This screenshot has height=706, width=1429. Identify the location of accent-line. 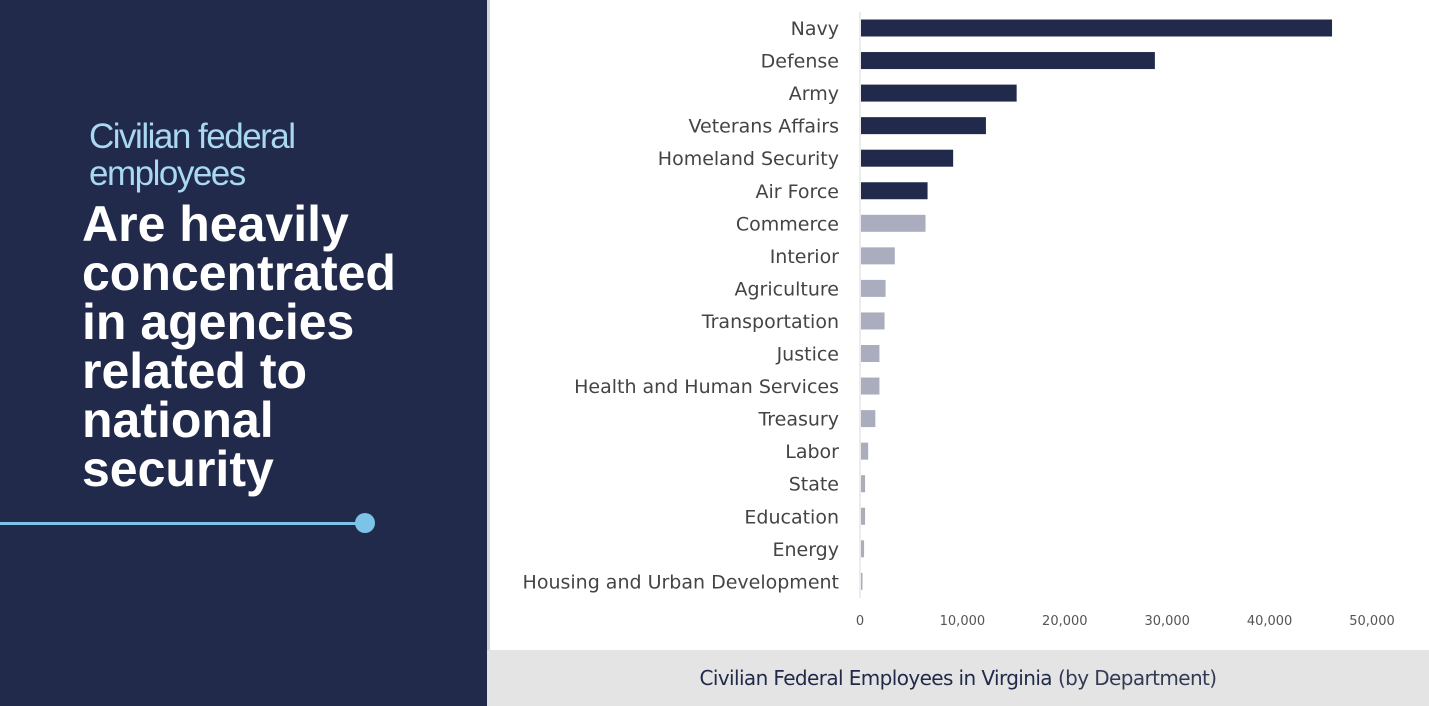
(181, 523).